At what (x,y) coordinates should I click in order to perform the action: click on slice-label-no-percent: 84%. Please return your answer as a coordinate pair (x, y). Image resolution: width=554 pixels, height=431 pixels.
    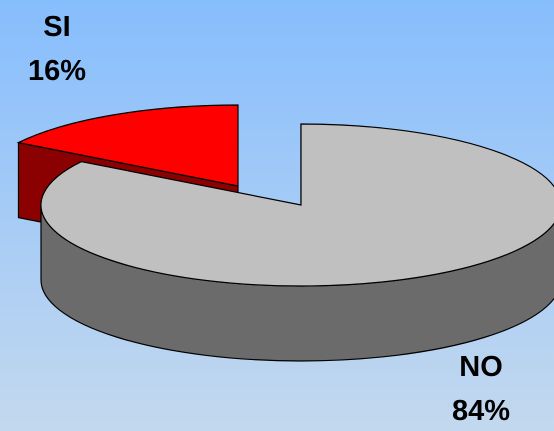
    Looking at the image, I should click on (481, 411).